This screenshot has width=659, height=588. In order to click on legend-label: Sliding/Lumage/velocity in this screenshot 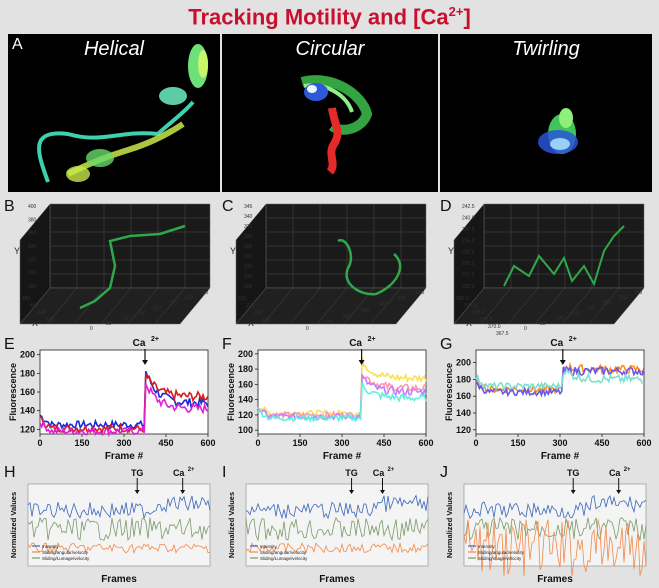, I will do `click(284, 558)`.